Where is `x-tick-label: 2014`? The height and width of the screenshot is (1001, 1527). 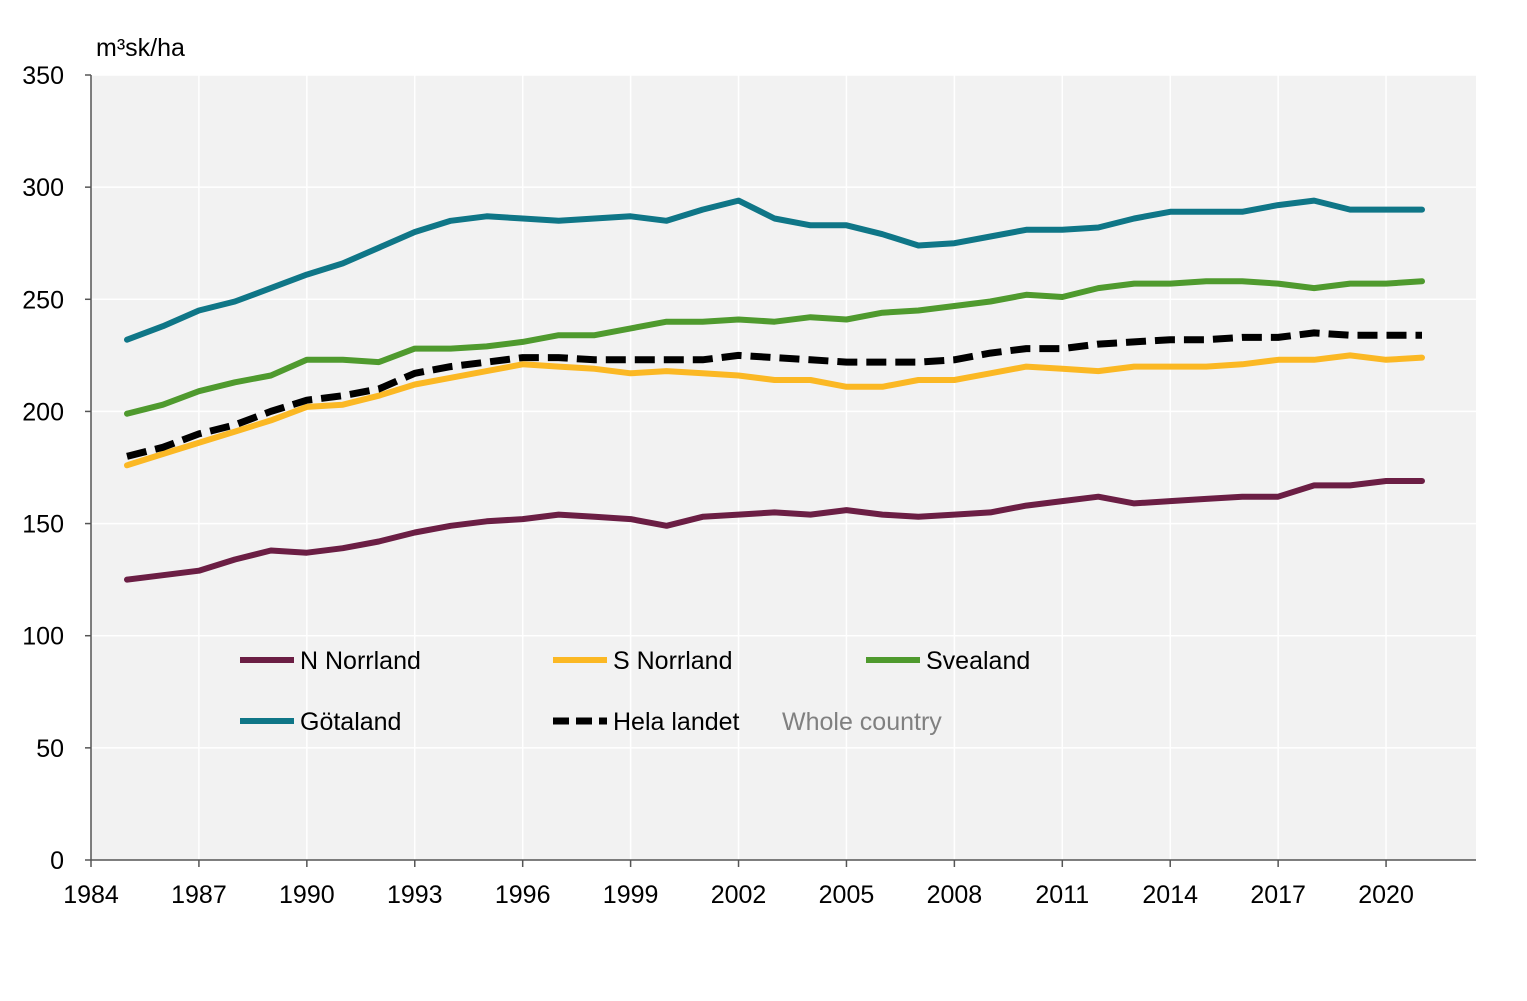
x-tick-label: 2014 is located at coordinates (1170, 895).